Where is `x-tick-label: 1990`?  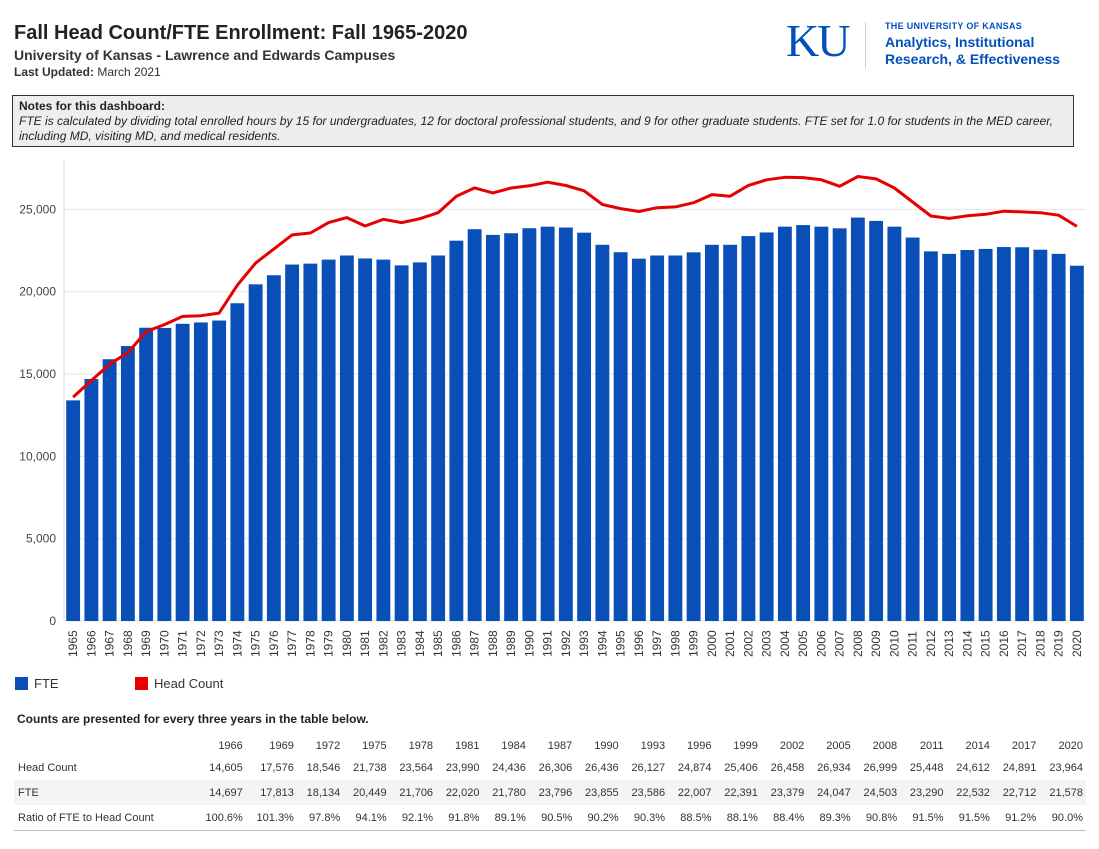 x-tick-label: 1990 is located at coordinates (529, 643).